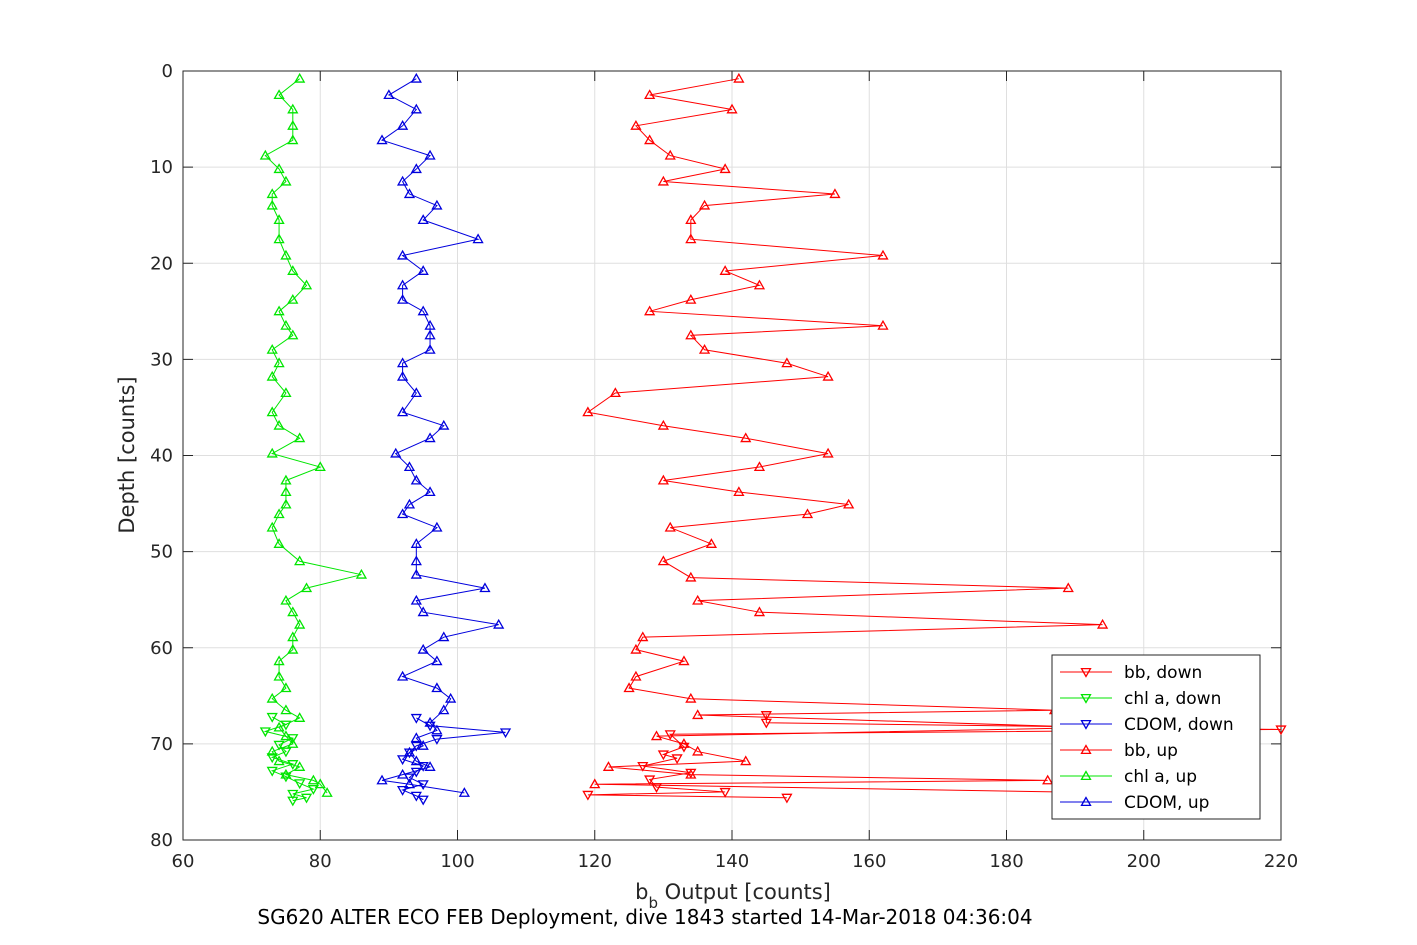  What do you see at coordinates (161, 167) in the screenshot?
I see `y-tick-label: 10` at bounding box center [161, 167].